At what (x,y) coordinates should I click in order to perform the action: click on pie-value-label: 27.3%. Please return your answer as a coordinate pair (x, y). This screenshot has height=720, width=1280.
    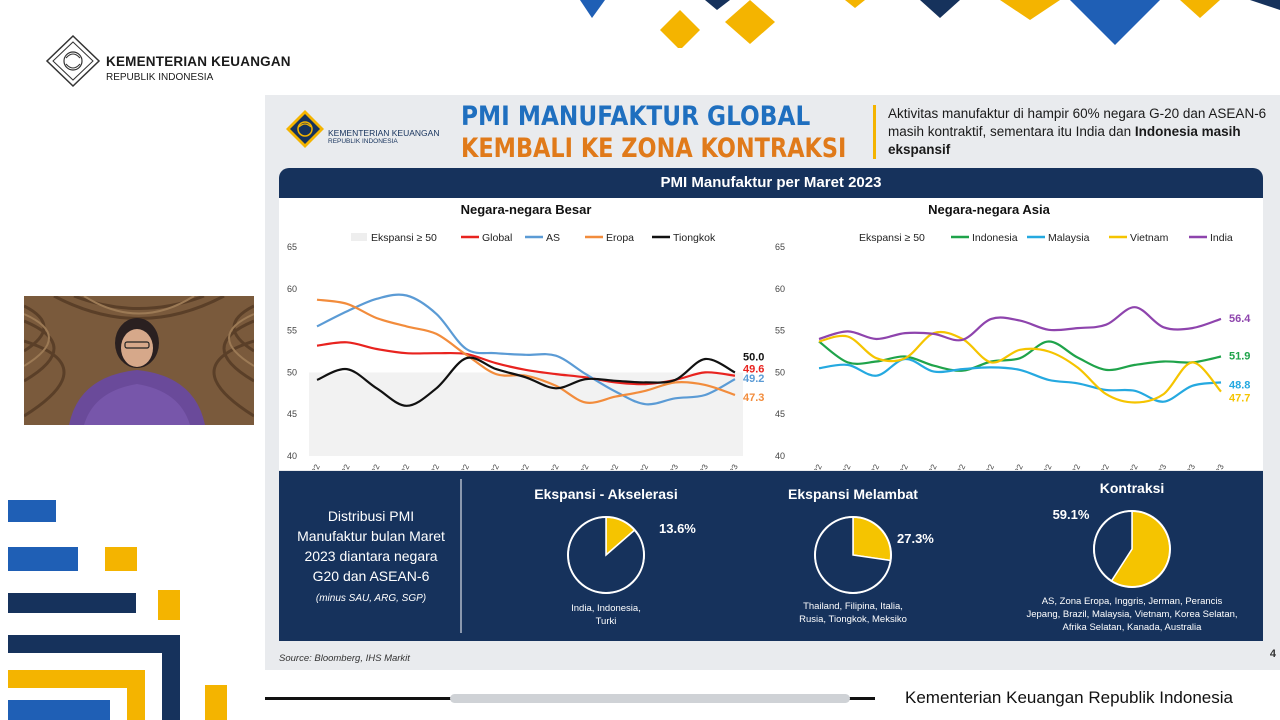
    Looking at the image, I should click on (915, 538).